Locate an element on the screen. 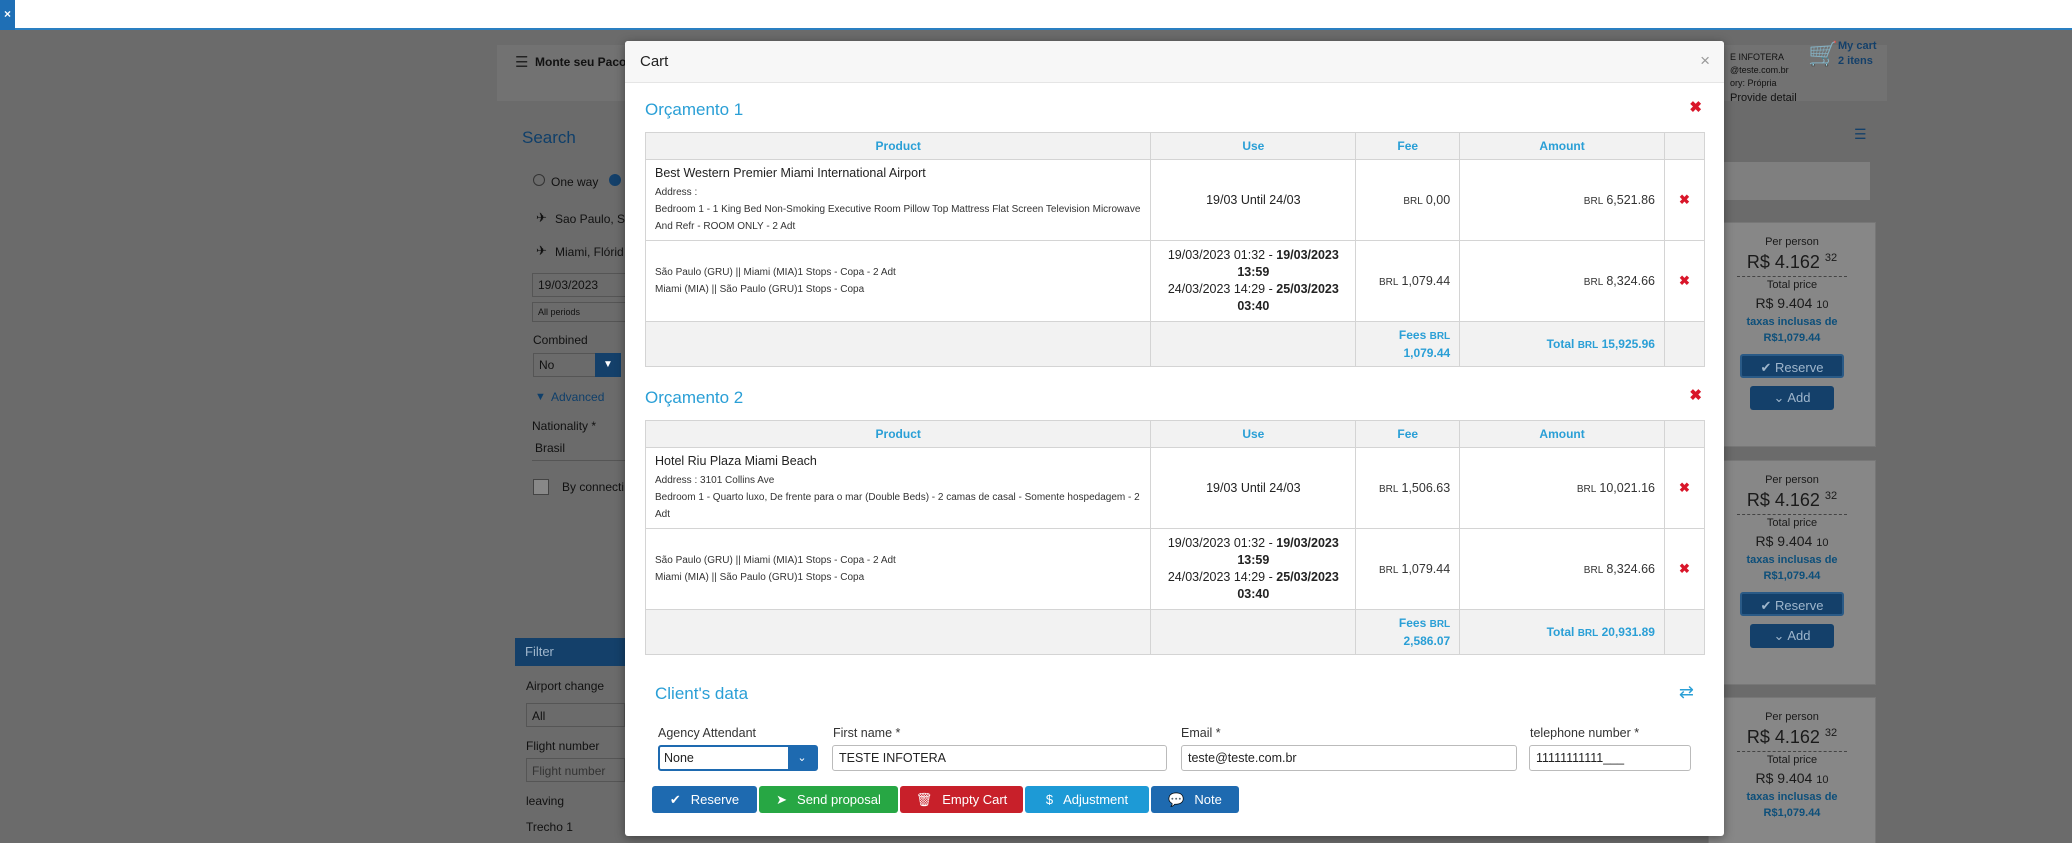  send-icon: ➤ is located at coordinates (782, 799).